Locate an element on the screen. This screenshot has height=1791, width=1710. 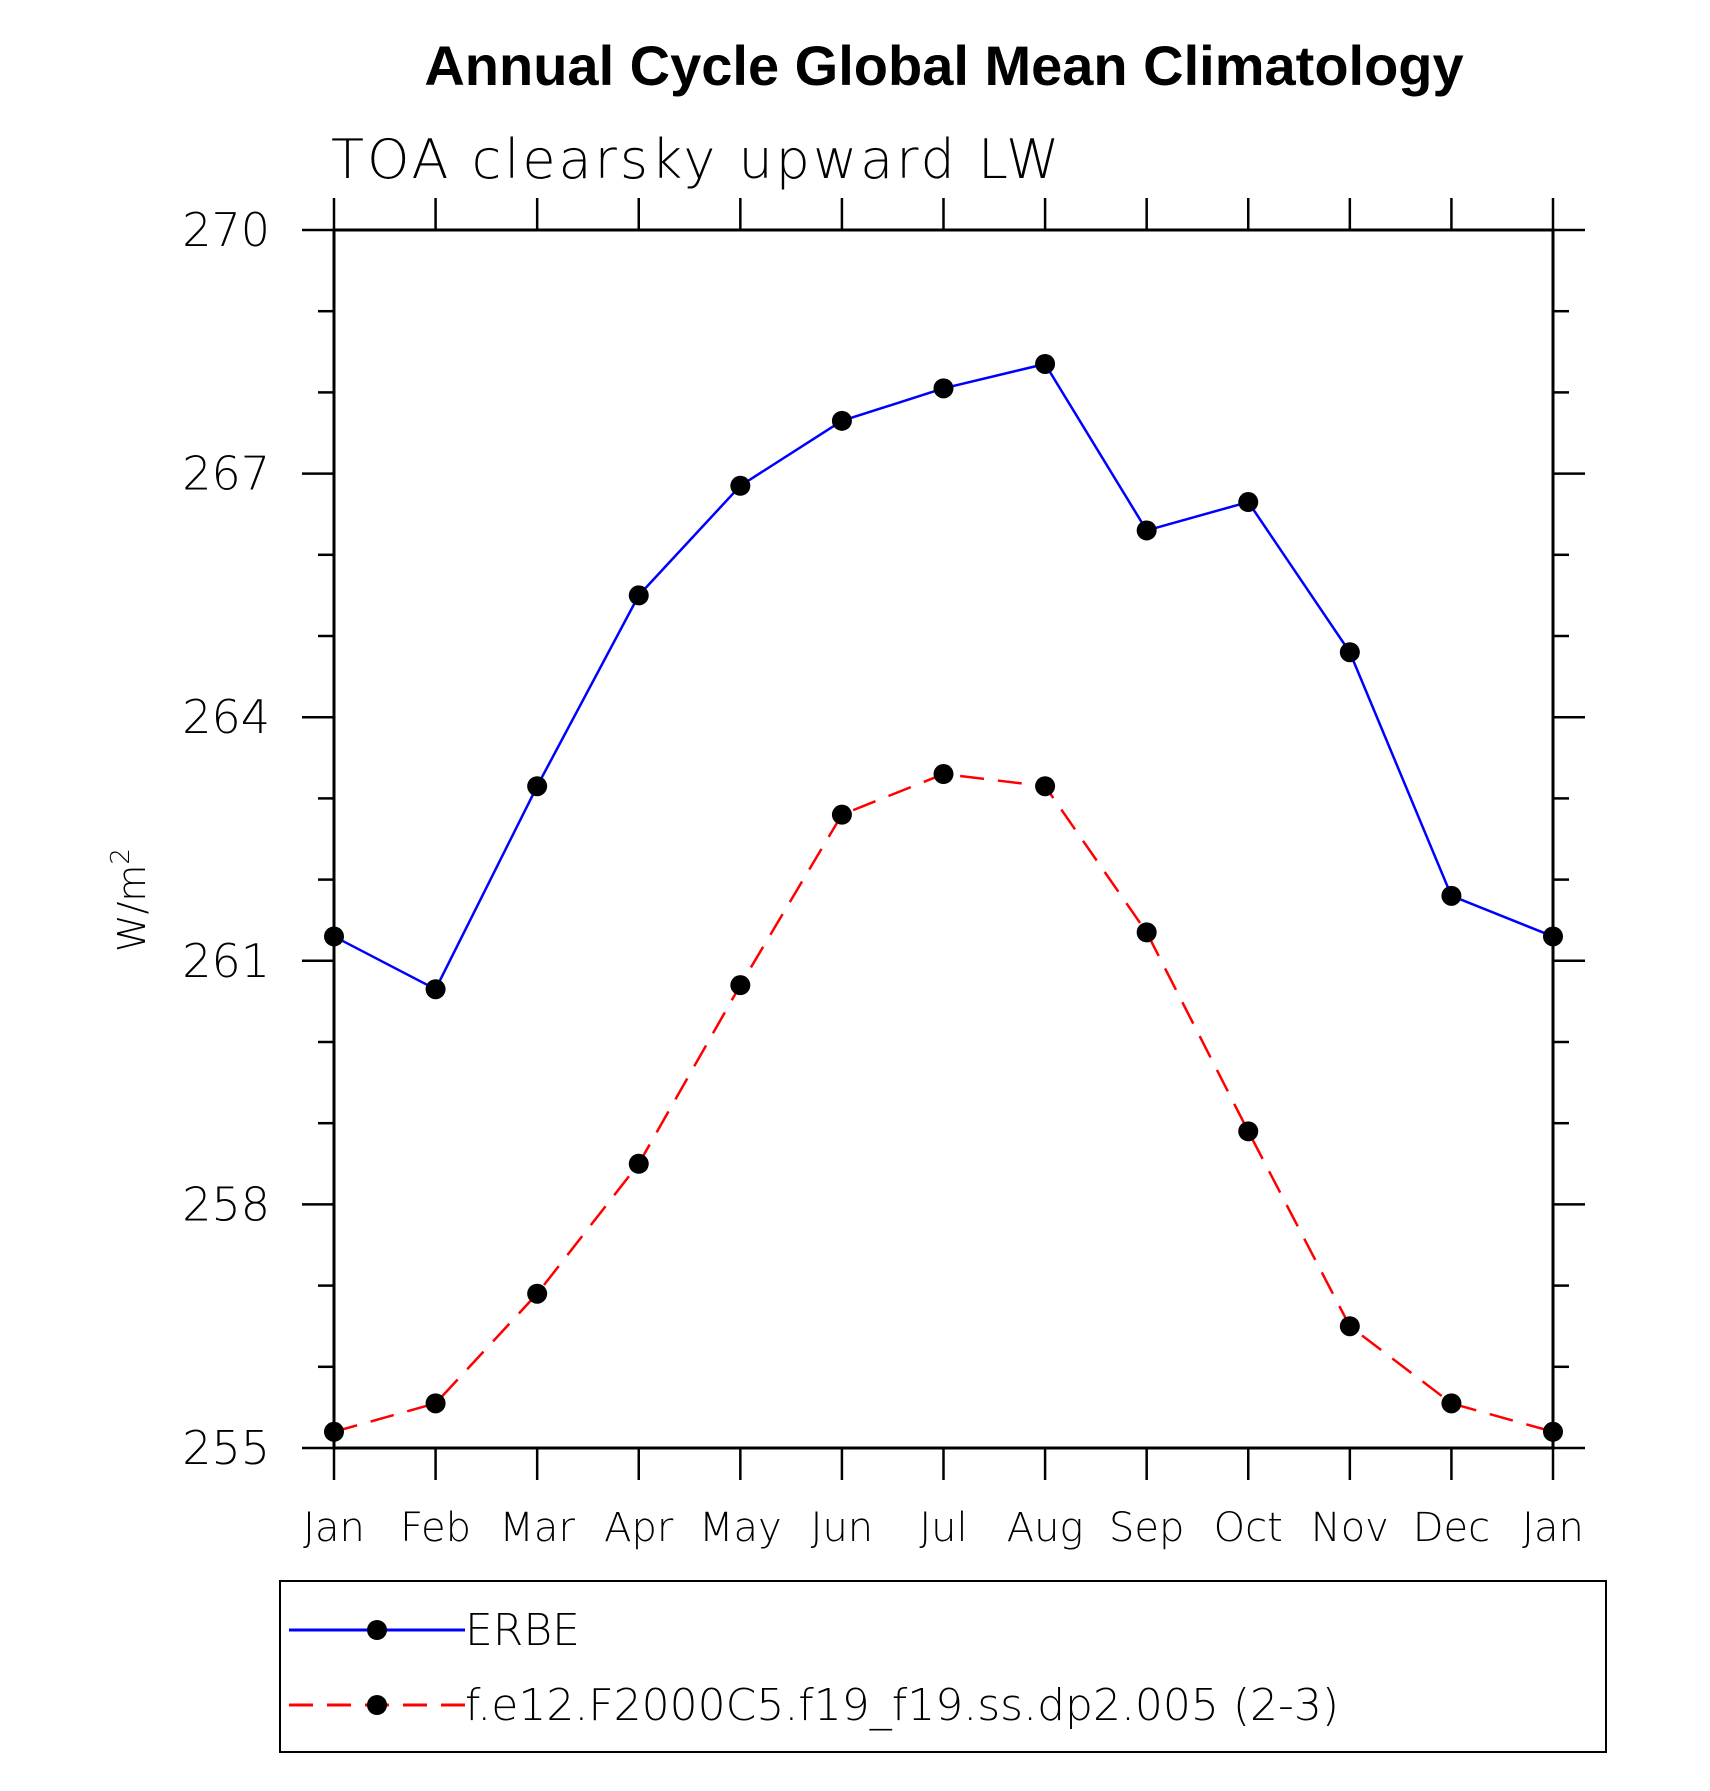
y-axis-label-unit: W/m is located at coordinates (132, 908).